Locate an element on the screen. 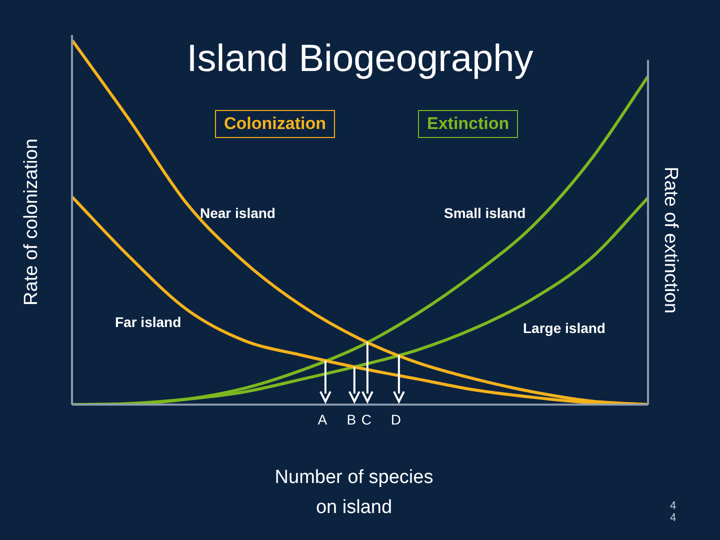  series-label: Small island is located at coordinates (485, 213).